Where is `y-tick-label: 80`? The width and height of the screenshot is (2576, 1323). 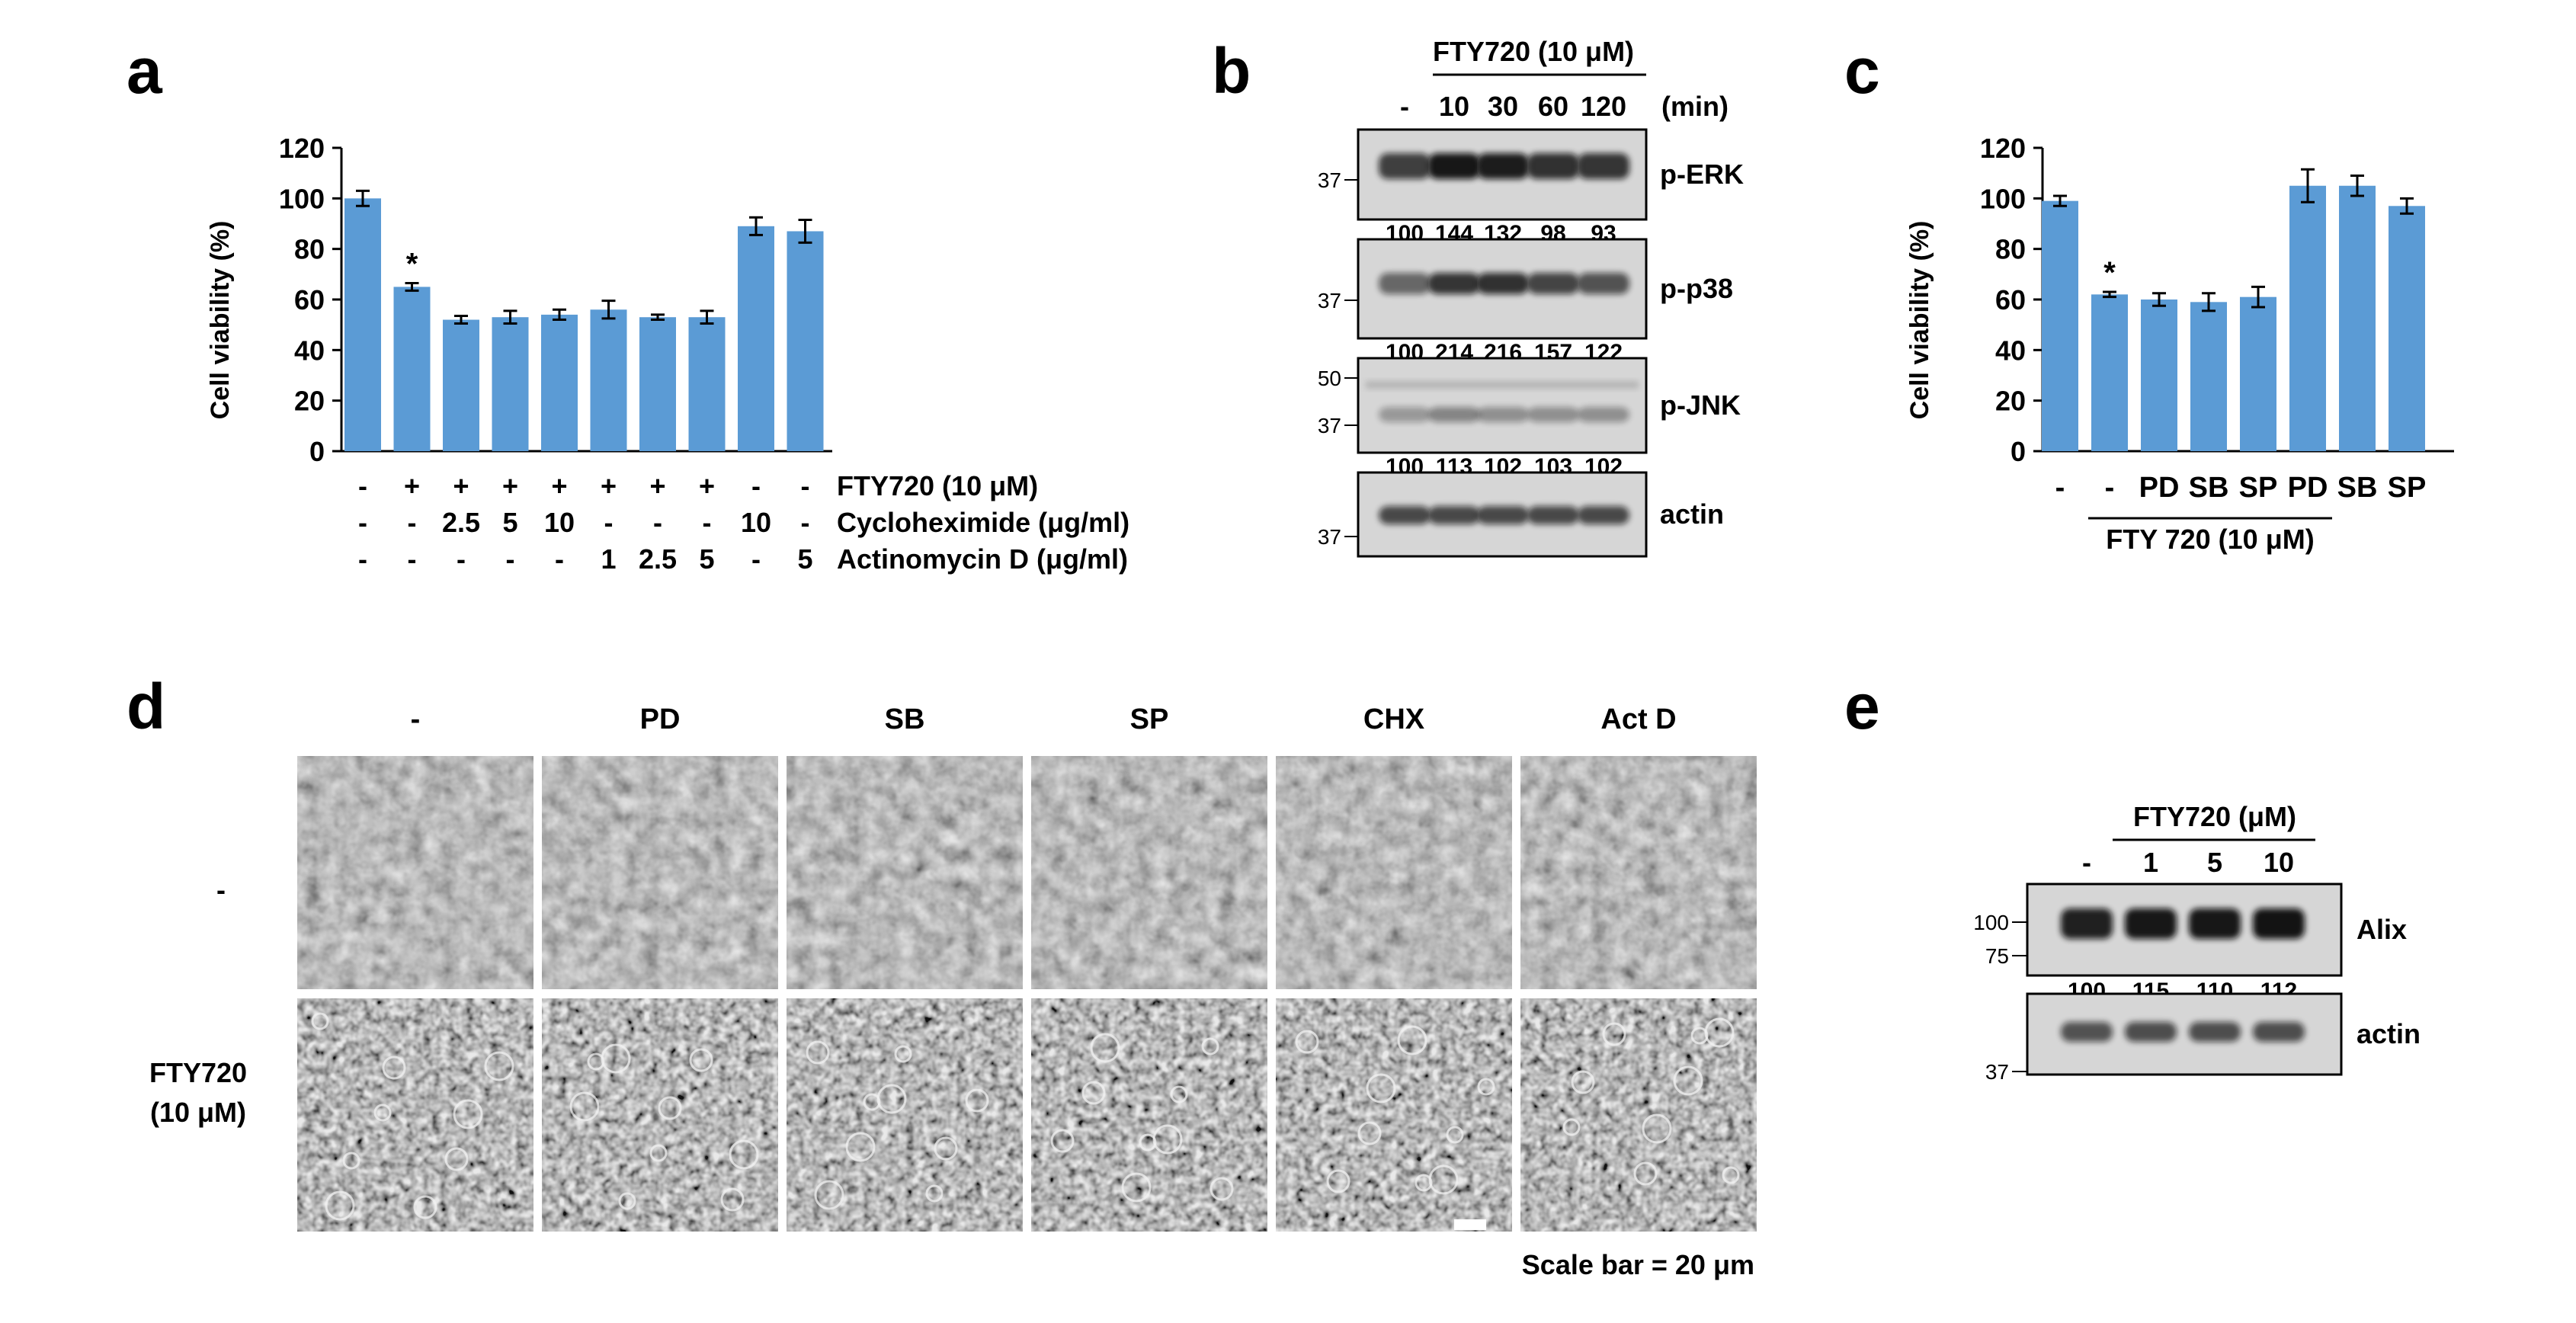 y-tick-label: 80 is located at coordinates (309, 249).